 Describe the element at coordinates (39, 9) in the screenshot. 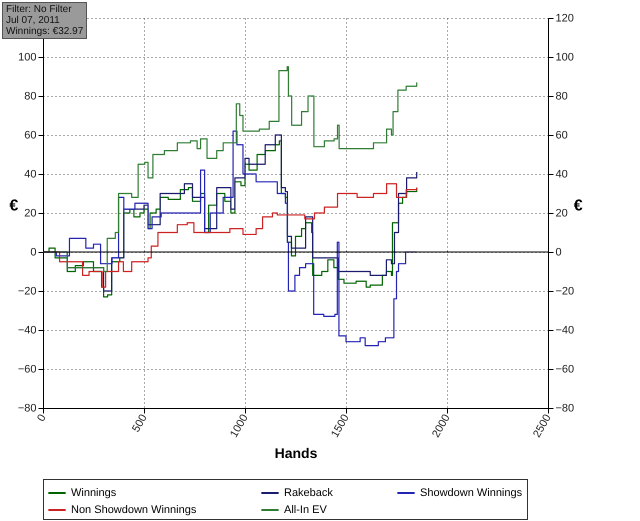

I see `text: Filter: No Filter` at that location.